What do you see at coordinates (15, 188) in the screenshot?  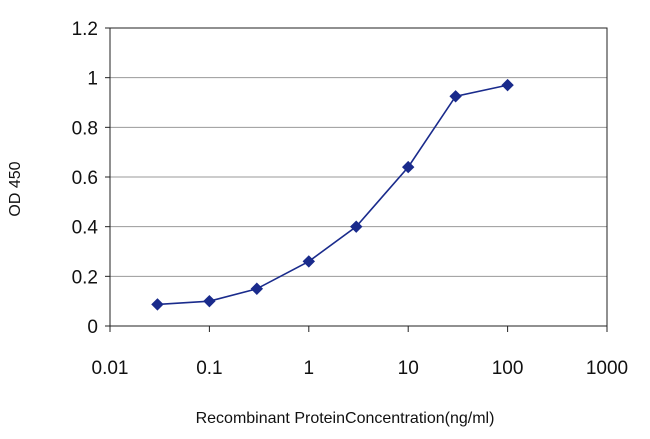 I see `y-axis-title: OD 450` at bounding box center [15, 188].